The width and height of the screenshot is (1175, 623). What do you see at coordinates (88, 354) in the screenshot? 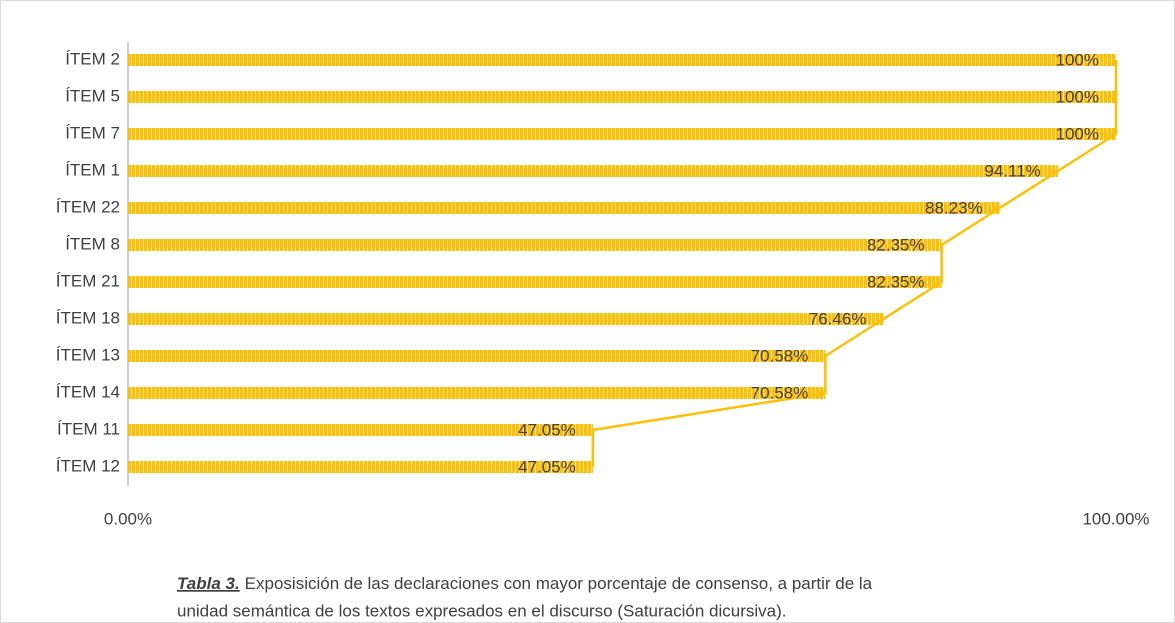
I see `y-tick-label: ÍTEM 13` at bounding box center [88, 354].